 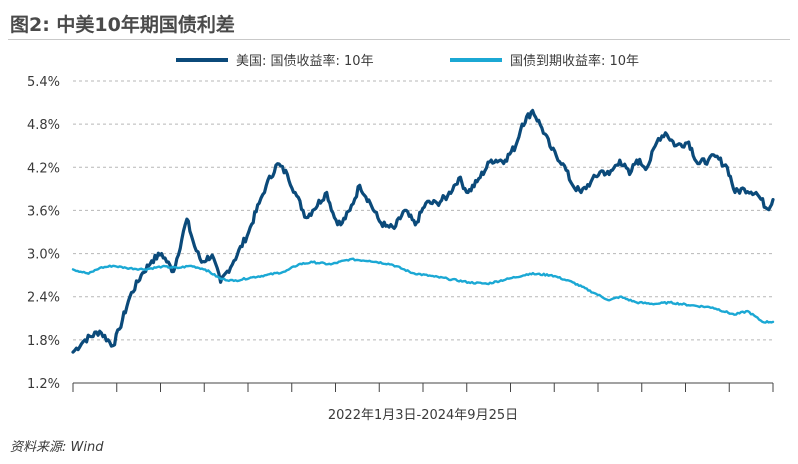 What do you see at coordinates (407, 61) in the screenshot?
I see `legend: 美国: 国债收益率: 10年 国债到期收益率: 10年` at bounding box center [407, 61].